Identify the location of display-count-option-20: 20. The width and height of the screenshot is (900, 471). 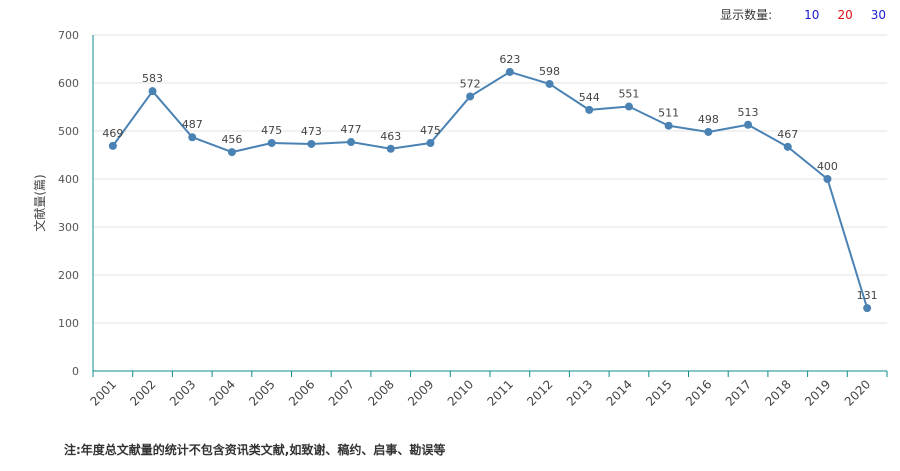
(845, 14).